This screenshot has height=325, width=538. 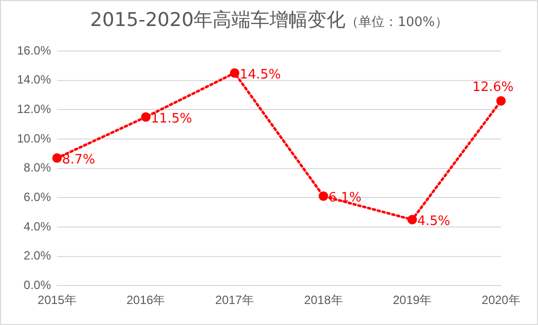 What do you see at coordinates (234, 300) in the screenshot?
I see `x-tick-label: 2017年` at bounding box center [234, 300].